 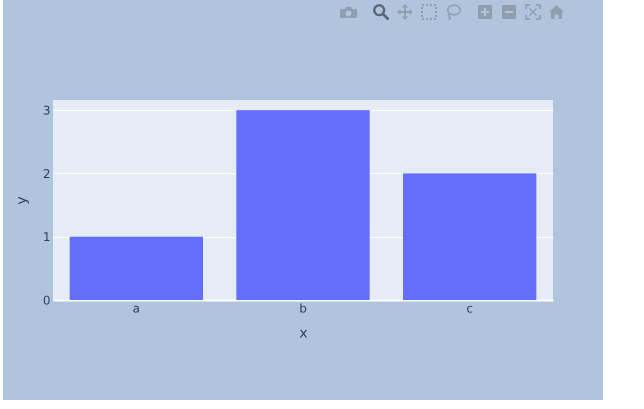 What do you see at coordinates (46, 111) in the screenshot?
I see `y-tick-label: 3` at bounding box center [46, 111].